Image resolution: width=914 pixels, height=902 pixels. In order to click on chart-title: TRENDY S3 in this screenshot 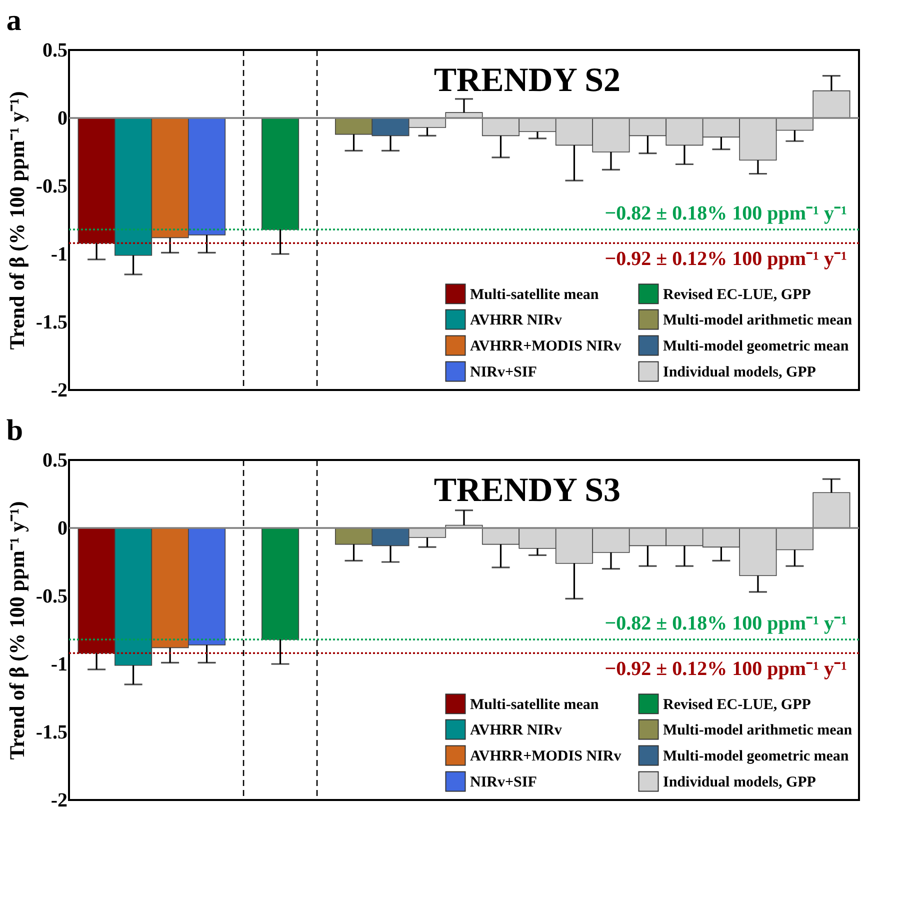, I will do `click(527, 490)`.